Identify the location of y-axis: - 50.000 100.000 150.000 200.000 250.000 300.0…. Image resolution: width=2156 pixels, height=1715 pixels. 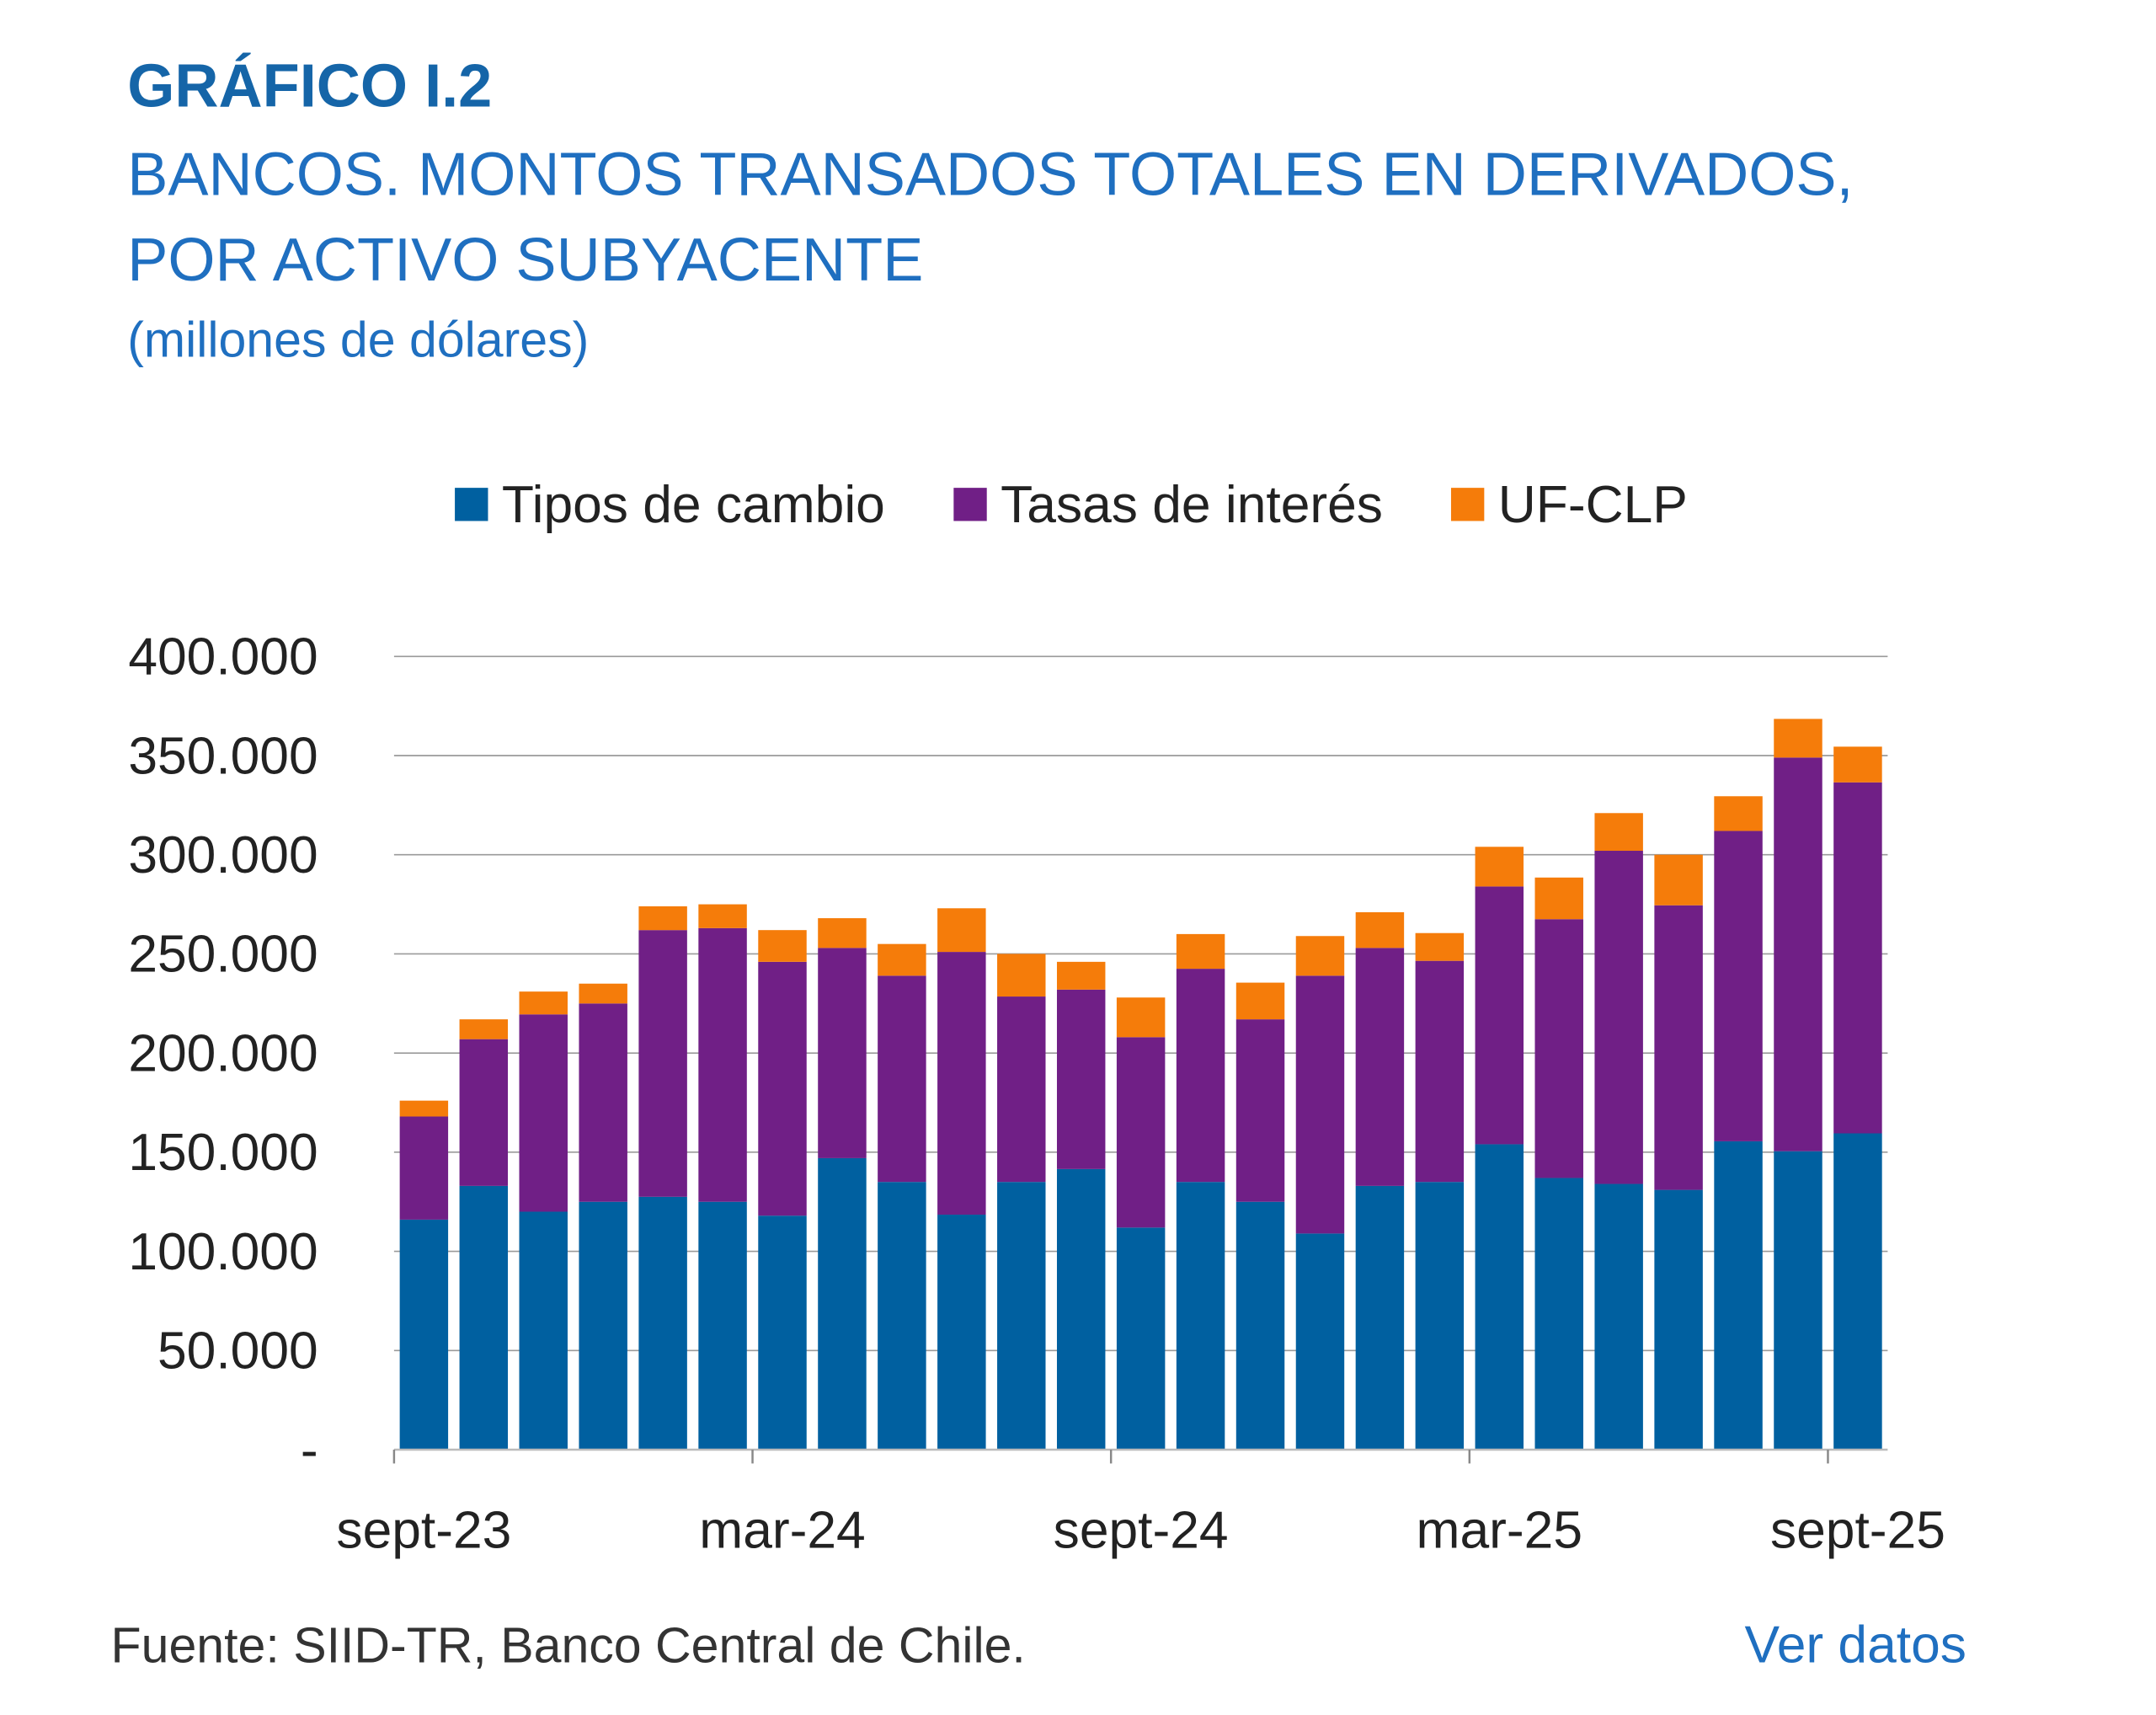
(223, 1054).